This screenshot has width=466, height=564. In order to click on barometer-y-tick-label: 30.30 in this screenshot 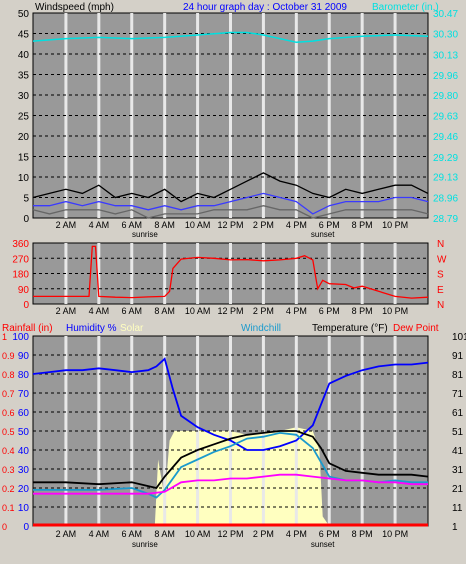, I will do `click(445, 35)`.